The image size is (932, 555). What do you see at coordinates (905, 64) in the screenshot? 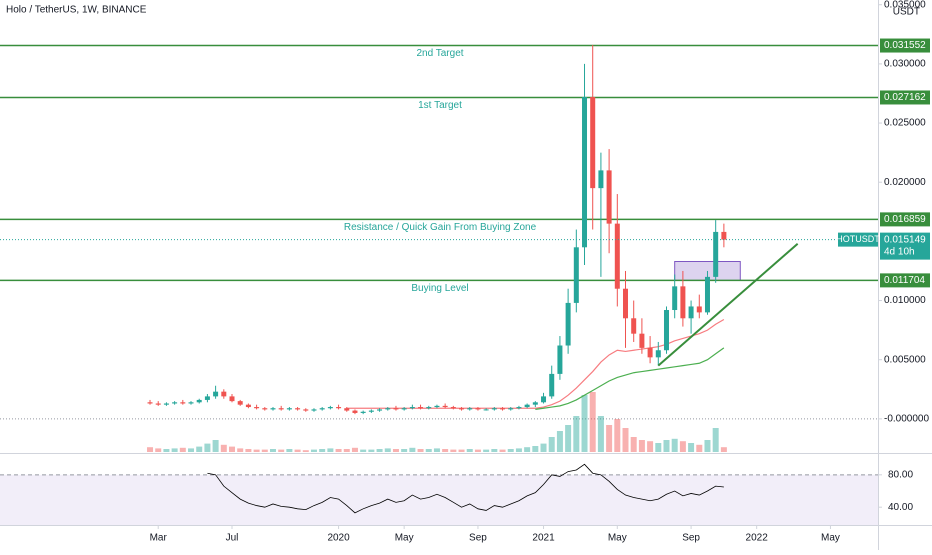
I see `y-tick-label: 0.030000` at bounding box center [905, 64].